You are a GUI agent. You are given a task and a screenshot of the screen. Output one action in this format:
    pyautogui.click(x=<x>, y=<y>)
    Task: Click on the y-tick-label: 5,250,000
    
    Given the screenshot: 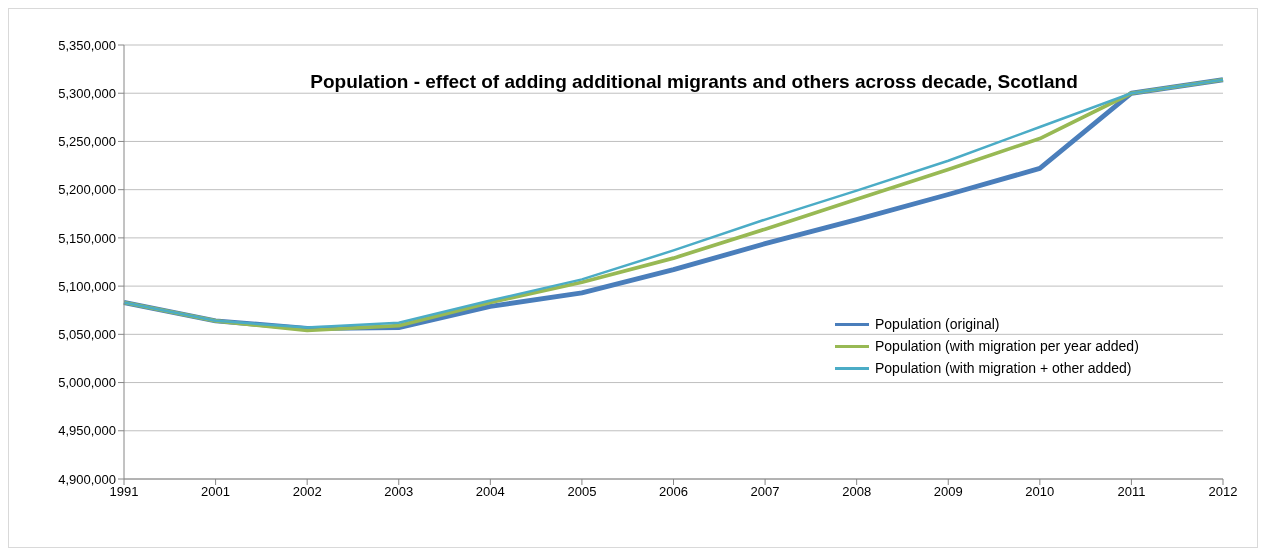 What is the action you would take?
    pyautogui.click(x=87, y=142)
    